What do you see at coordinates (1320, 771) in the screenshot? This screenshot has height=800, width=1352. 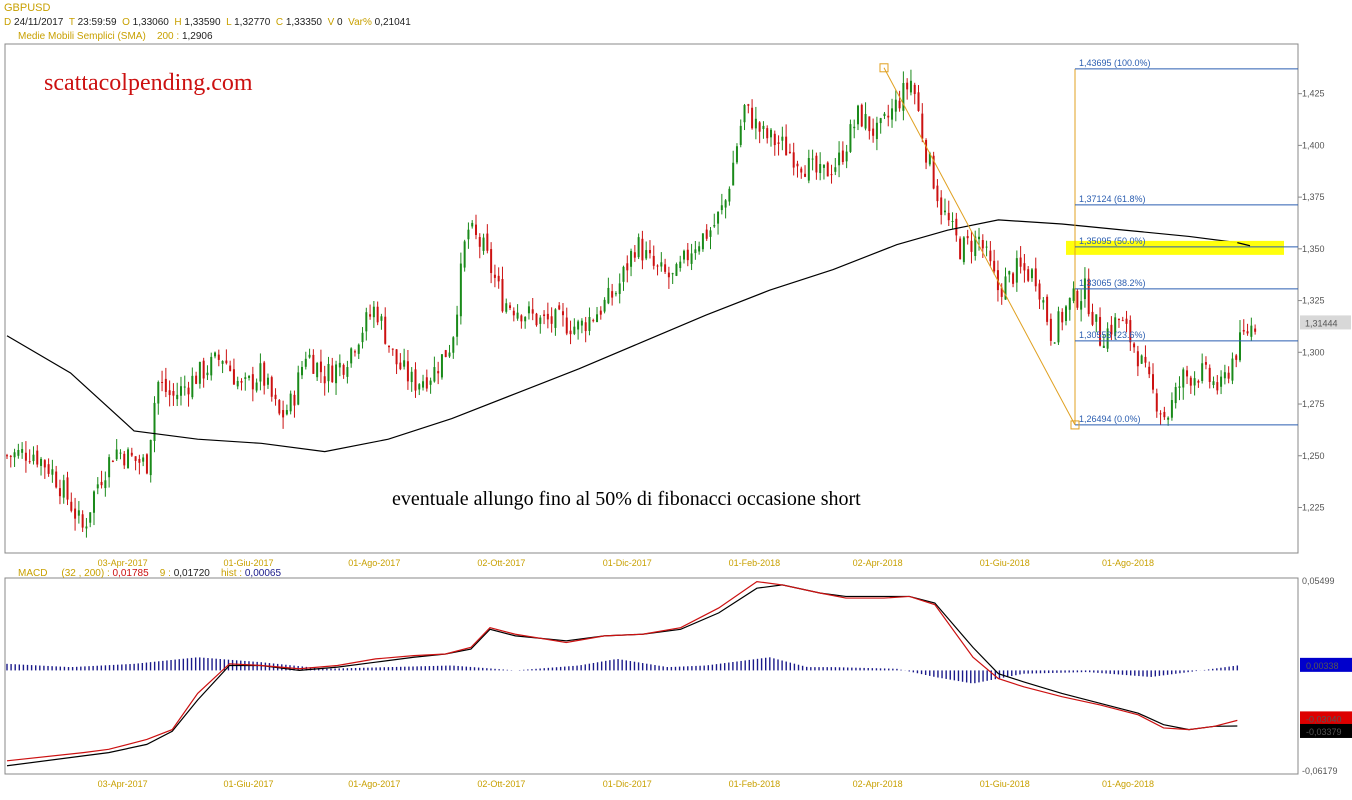 I see `macd-y-tick-label: -0,06179` at bounding box center [1320, 771].